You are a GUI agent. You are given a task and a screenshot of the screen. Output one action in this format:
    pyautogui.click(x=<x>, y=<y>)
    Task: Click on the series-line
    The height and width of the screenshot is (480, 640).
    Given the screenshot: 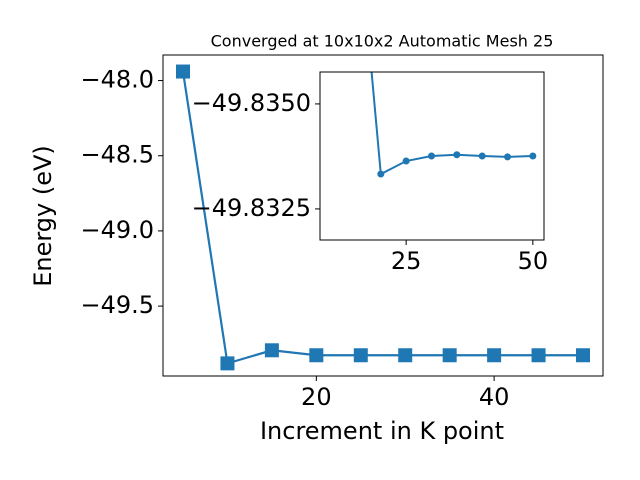 What is the action you would take?
    pyautogui.click(x=451, y=124)
    